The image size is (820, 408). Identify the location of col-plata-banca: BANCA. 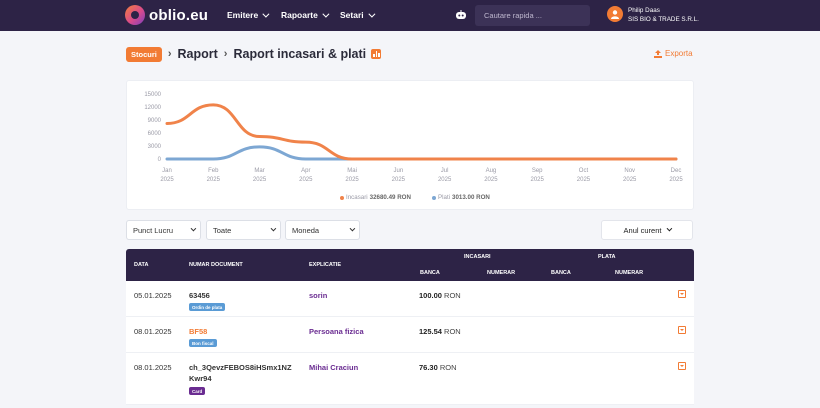
(561, 273).